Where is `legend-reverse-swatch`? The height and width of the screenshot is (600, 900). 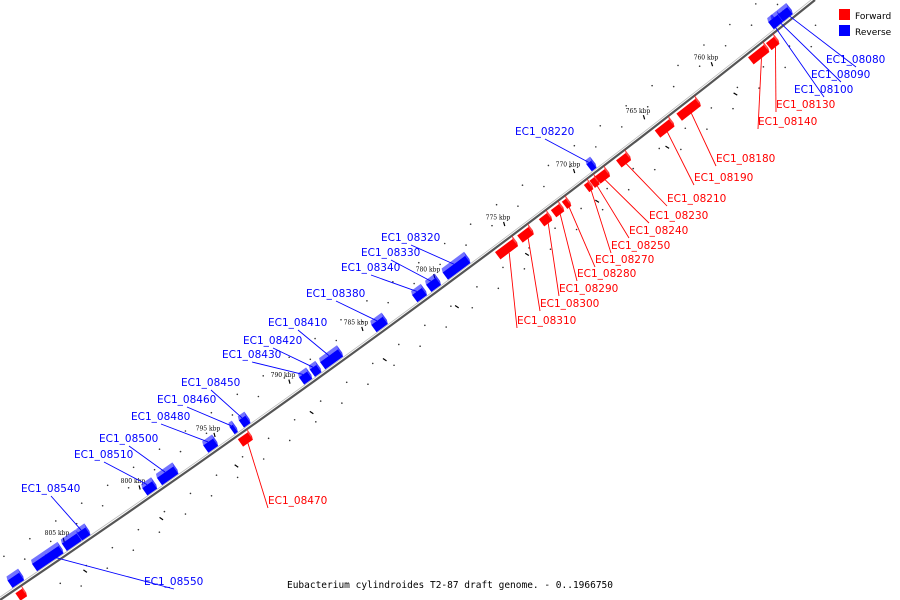
legend-reverse-swatch is located at coordinates (844, 30).